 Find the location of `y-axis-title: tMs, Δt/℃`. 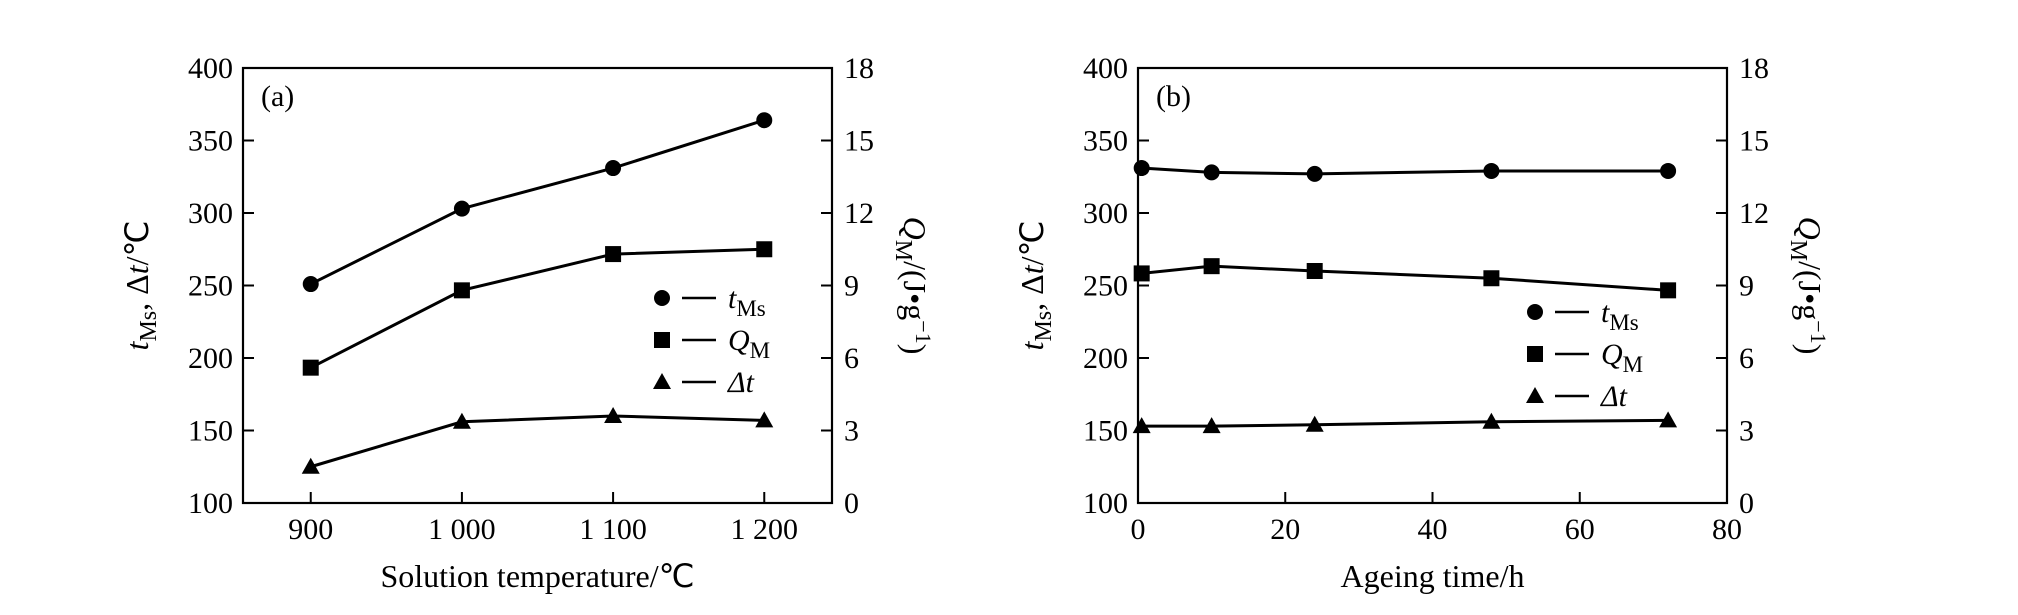

y-axis-title: tMs, Δt/℃ is located at coordinates (1035, 286).